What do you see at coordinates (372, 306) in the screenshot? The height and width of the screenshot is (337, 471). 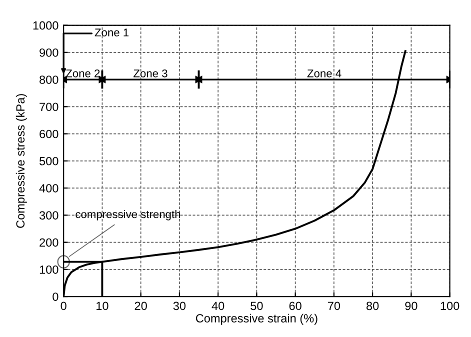 I see `x-tick-label: 80` at bounding box center [372, 306].